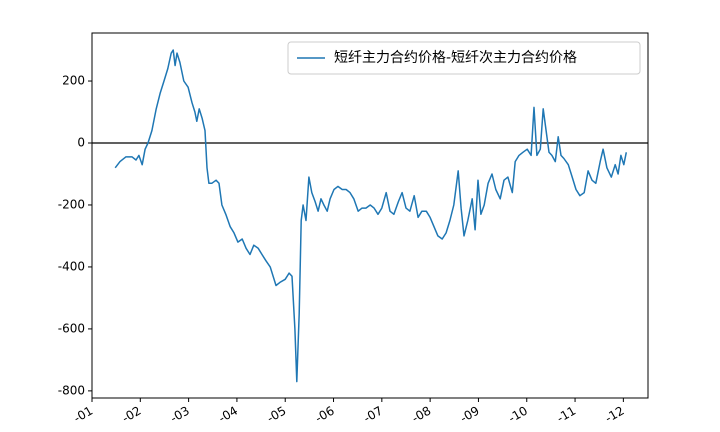  Describe the element at coordinates (83, 415) in the screenshot. I see `x-tick-label: -01` at that location.